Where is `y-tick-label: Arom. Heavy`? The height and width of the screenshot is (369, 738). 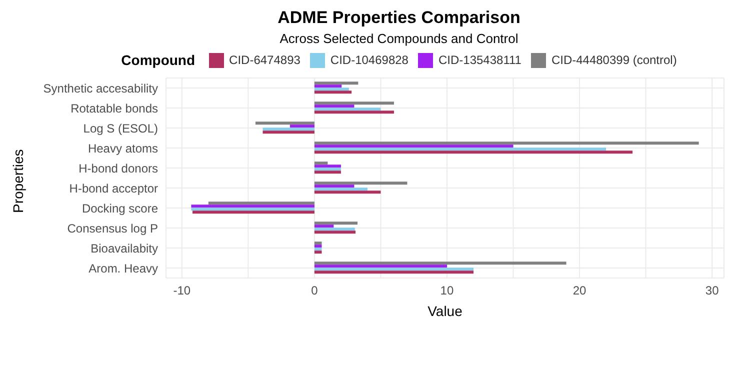
y-tick-label: Arom. Heavy is located at coordinates (123, 268).